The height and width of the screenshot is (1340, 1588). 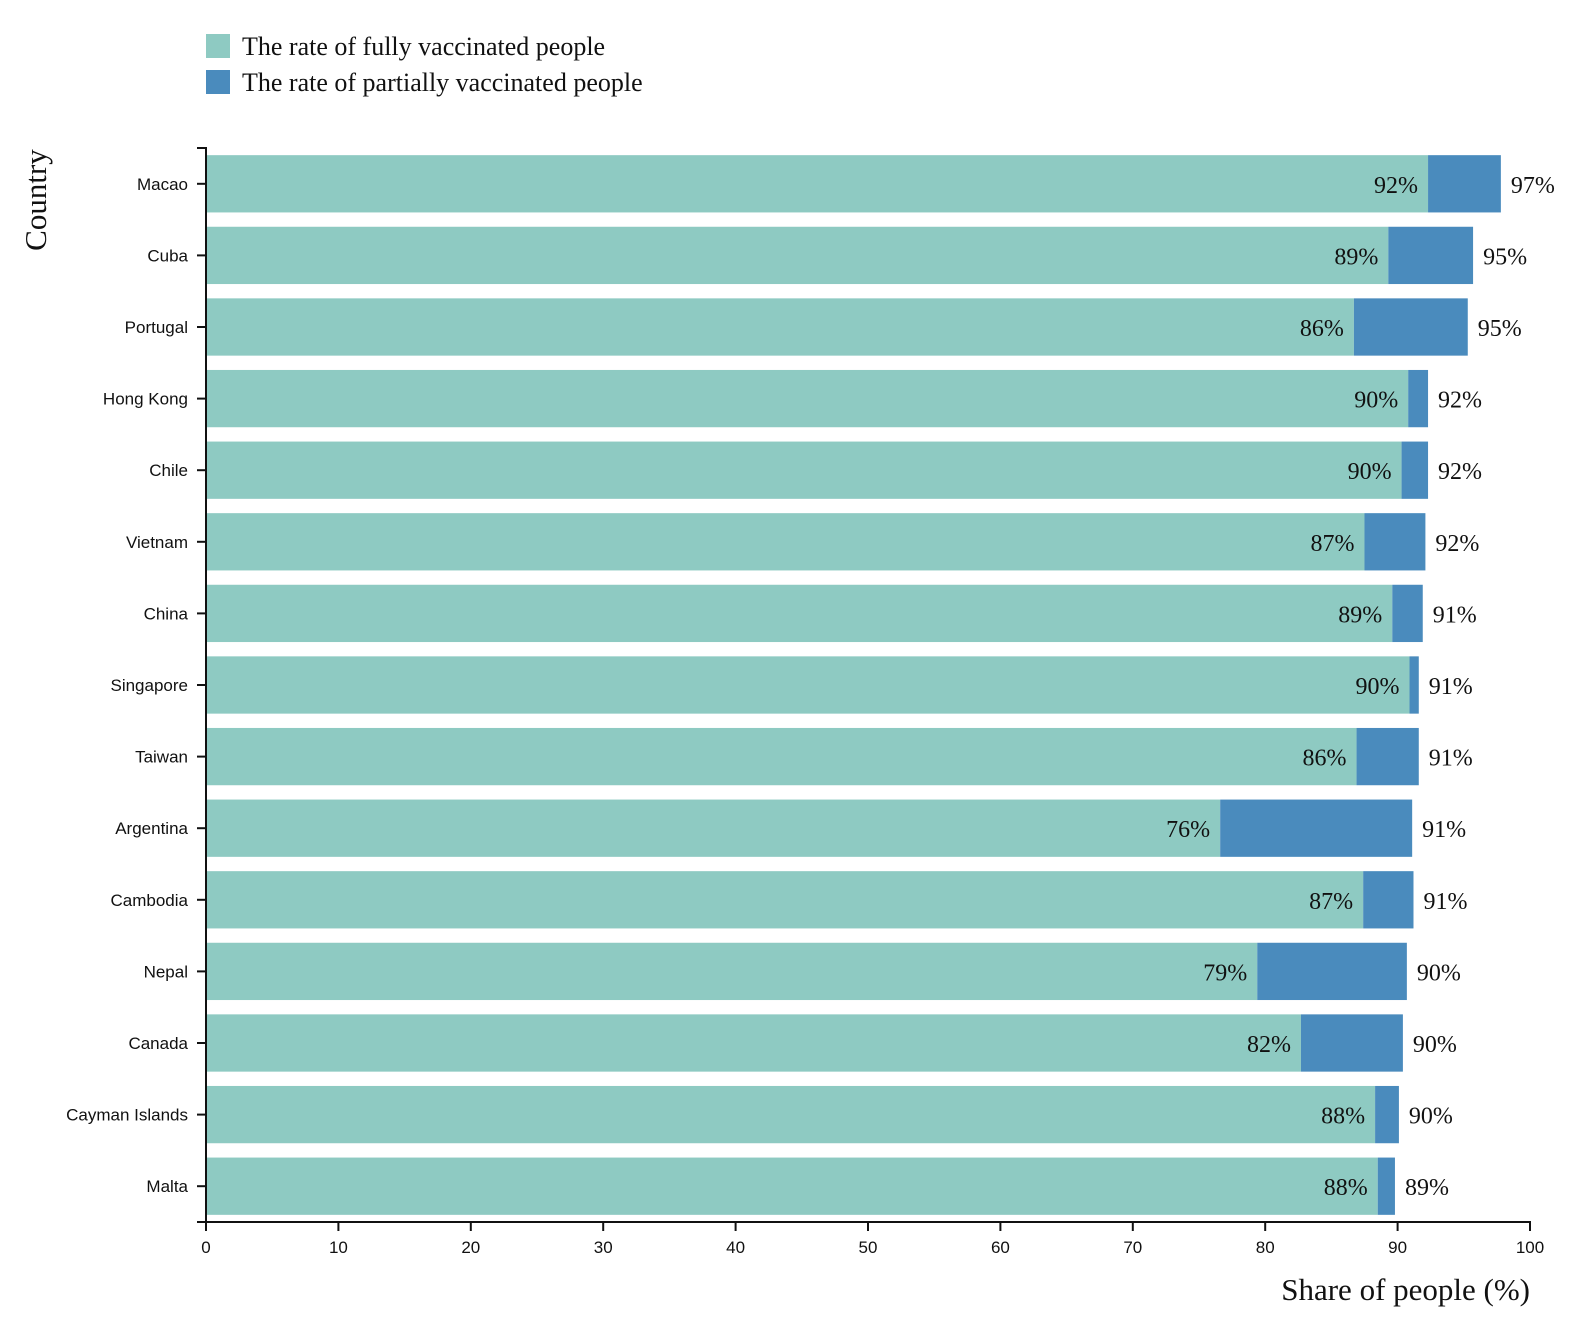 What do you see at coordinates (732, 971) in the screenshot?
I see `bar-nepal-fully` at bounding box center [732, 971].